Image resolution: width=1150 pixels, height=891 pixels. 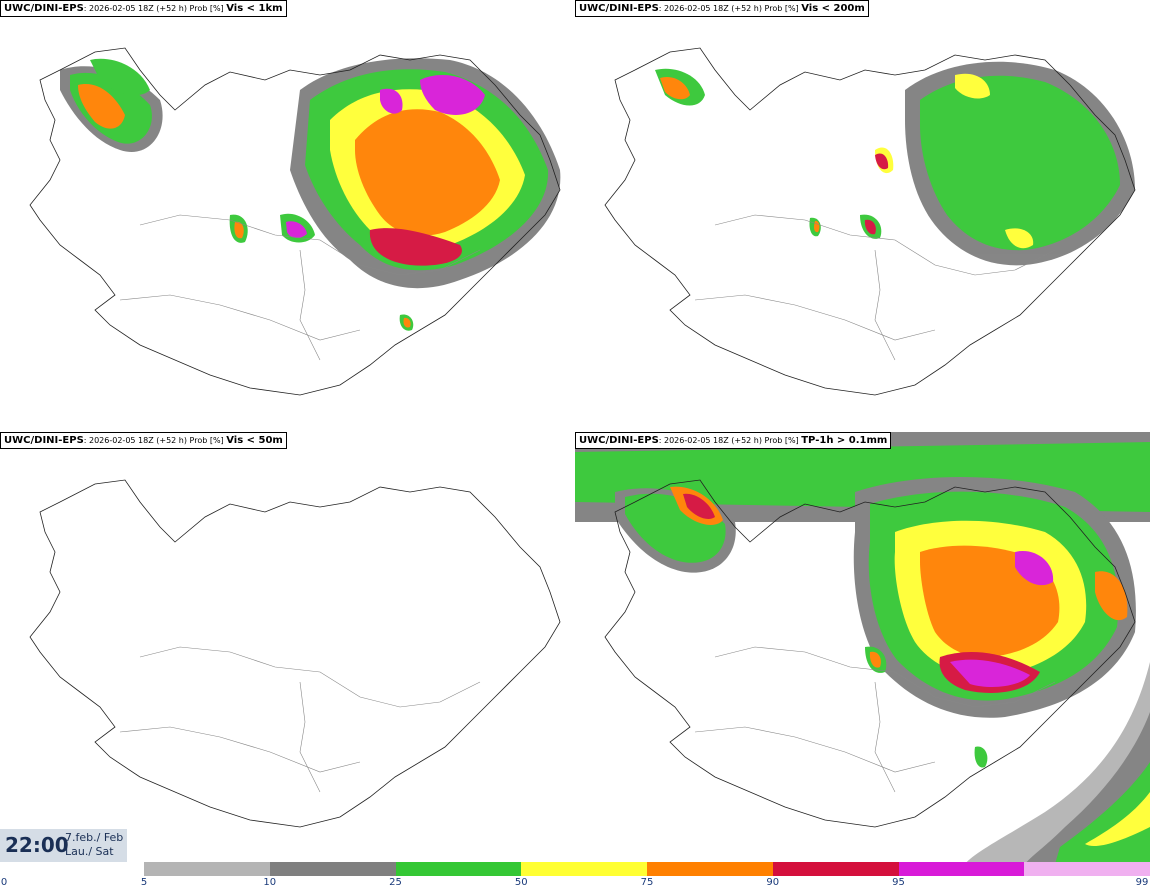 What do you see at coordinates (647, 882) in the screenshot?
I see `colorbar-tick-label: 75` at bounding box center [647, 882].